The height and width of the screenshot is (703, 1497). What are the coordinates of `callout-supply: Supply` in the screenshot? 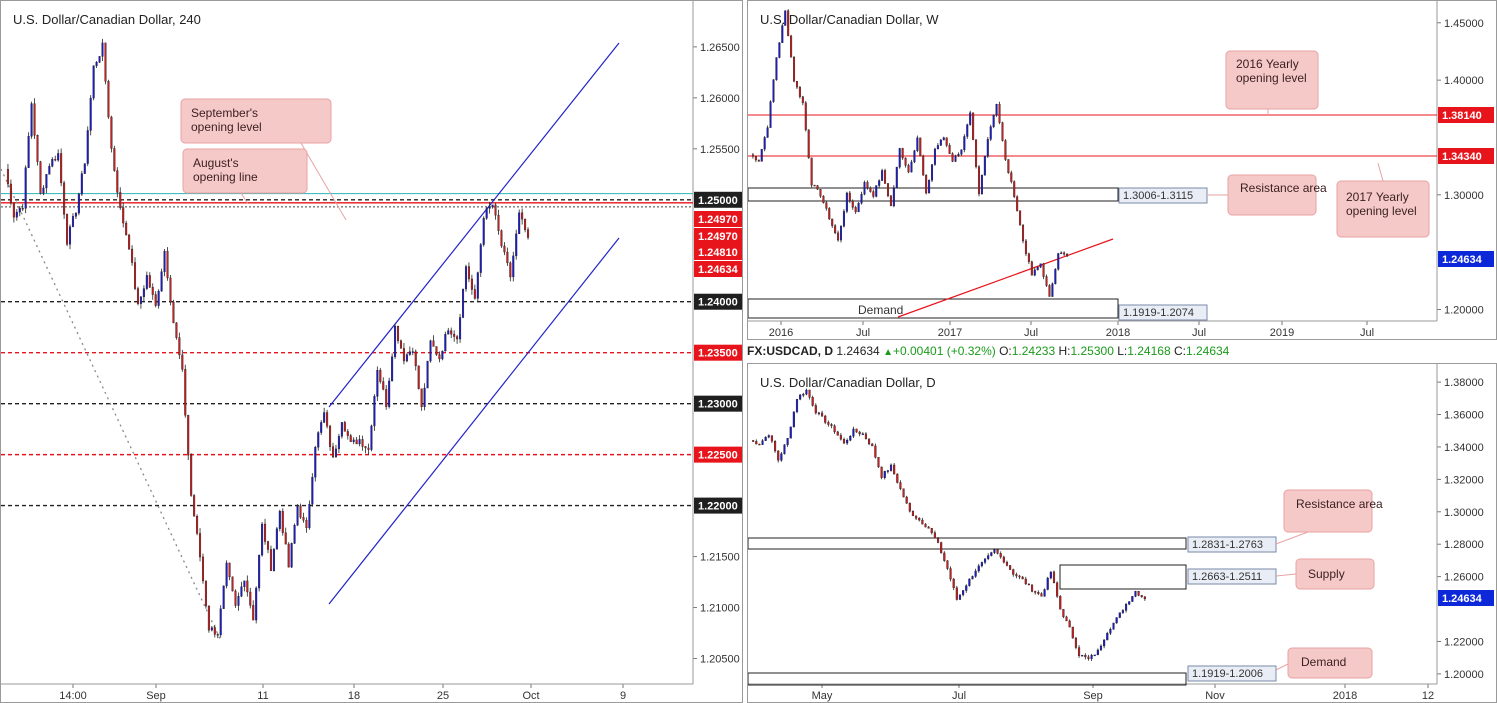 It's located at (1325, 574).